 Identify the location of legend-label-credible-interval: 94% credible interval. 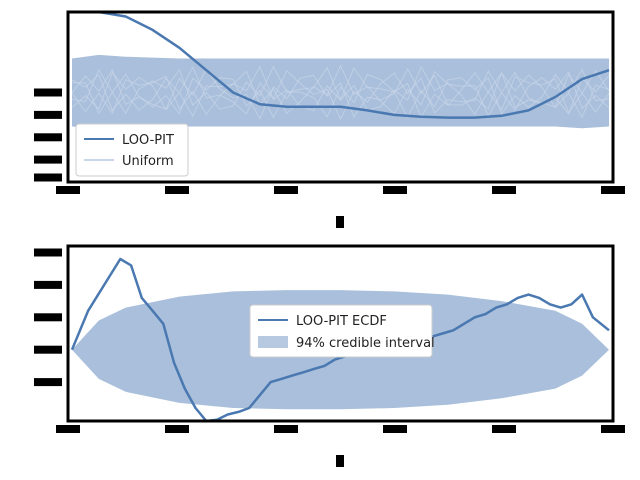
(365, 343).